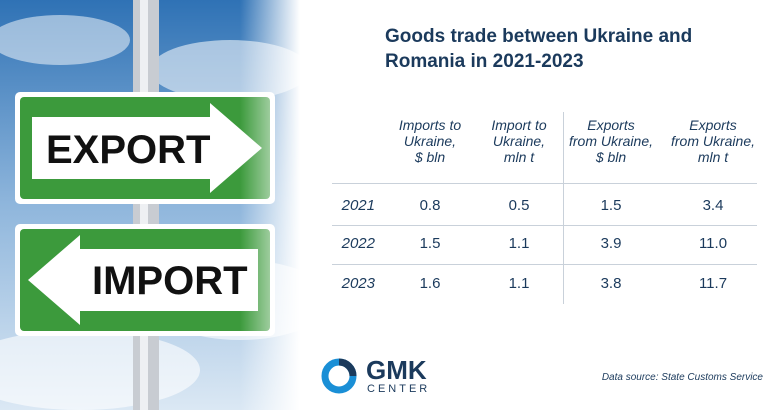 The height and width of the screenshot is (410, 781). What do you see at coordinates (713, 243) in the screenshot?
I see `table-cell: 11.0` at bounding box center [713, 243].